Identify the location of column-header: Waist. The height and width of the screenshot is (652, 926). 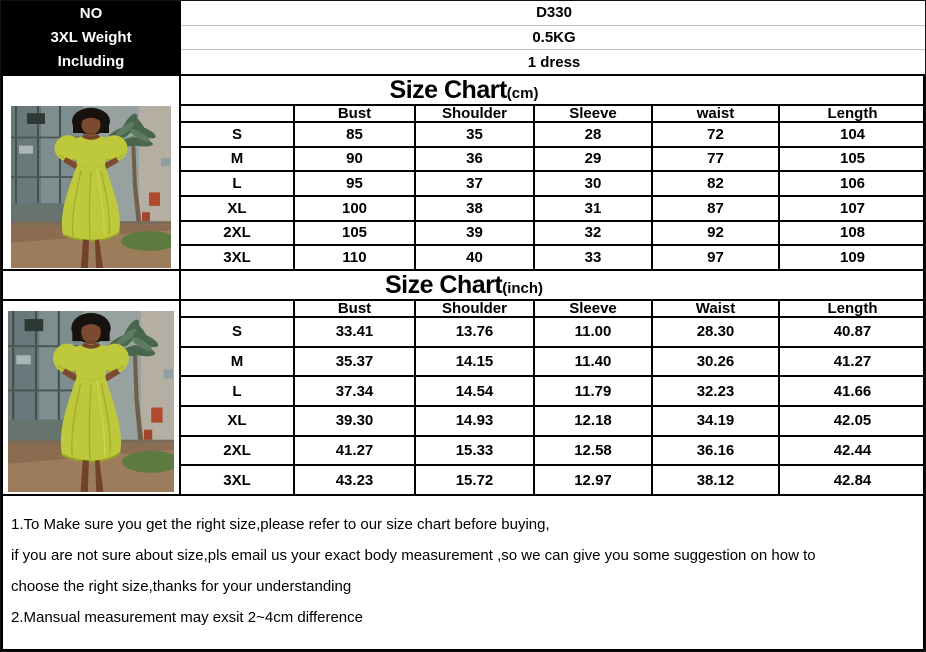
(715, 308).